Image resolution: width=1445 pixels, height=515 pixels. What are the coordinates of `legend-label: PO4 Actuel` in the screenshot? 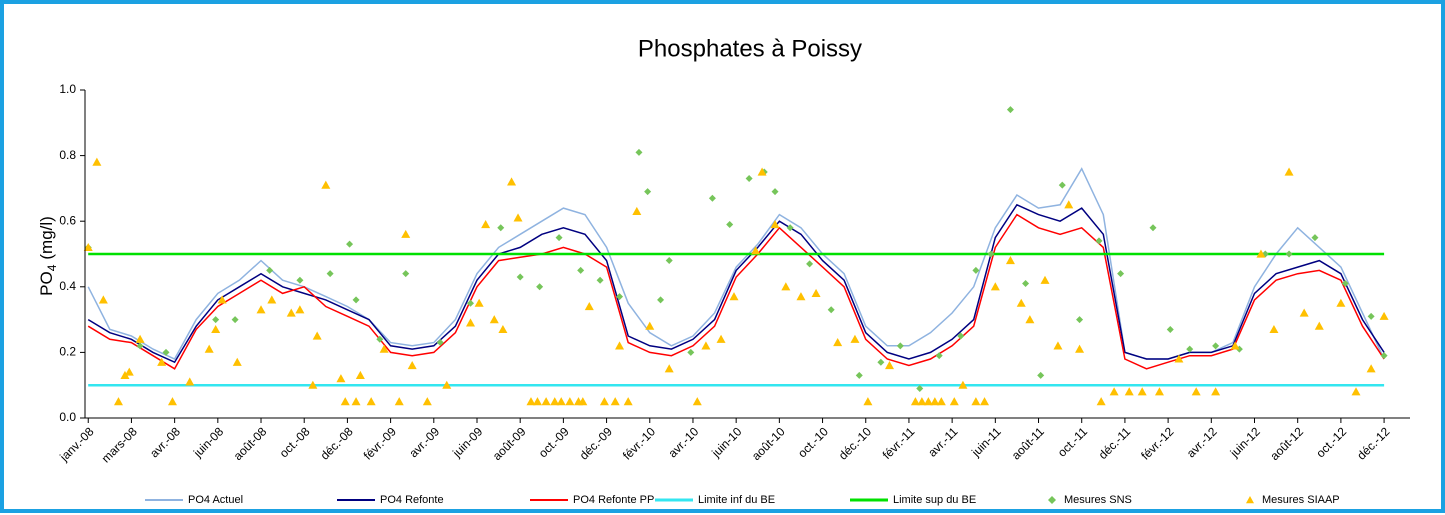 It's located at (215, 500).